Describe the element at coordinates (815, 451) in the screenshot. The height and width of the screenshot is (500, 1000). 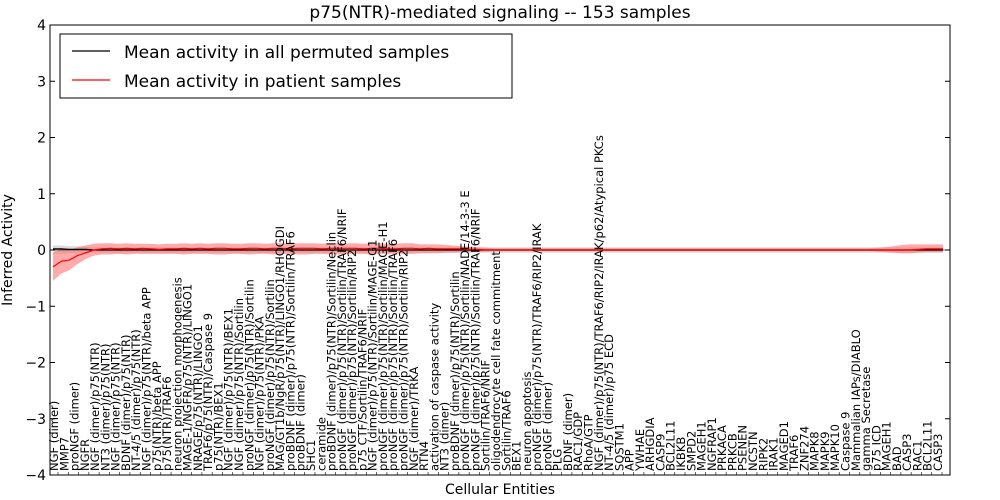
I see `x-tick-label: MAPK8` at that location.